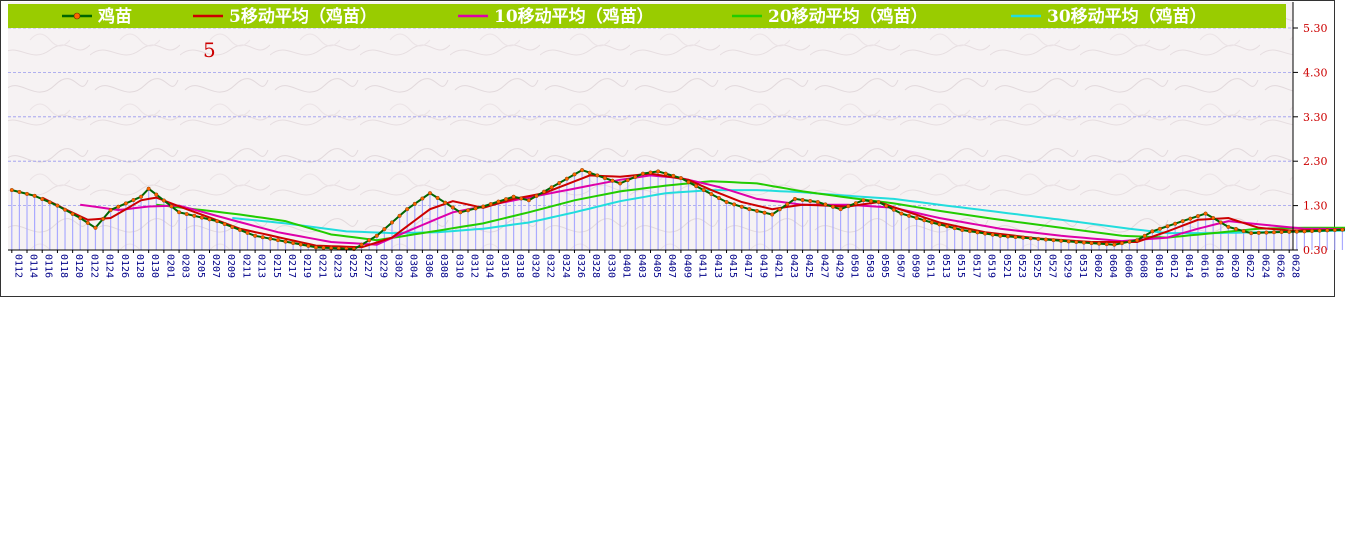 Image resolution: width=1345 pixels, height=541 pixels. Describe the element at coordinates (93, 266) in the screenshot. I see `x-tick-label: 0122` at that location.